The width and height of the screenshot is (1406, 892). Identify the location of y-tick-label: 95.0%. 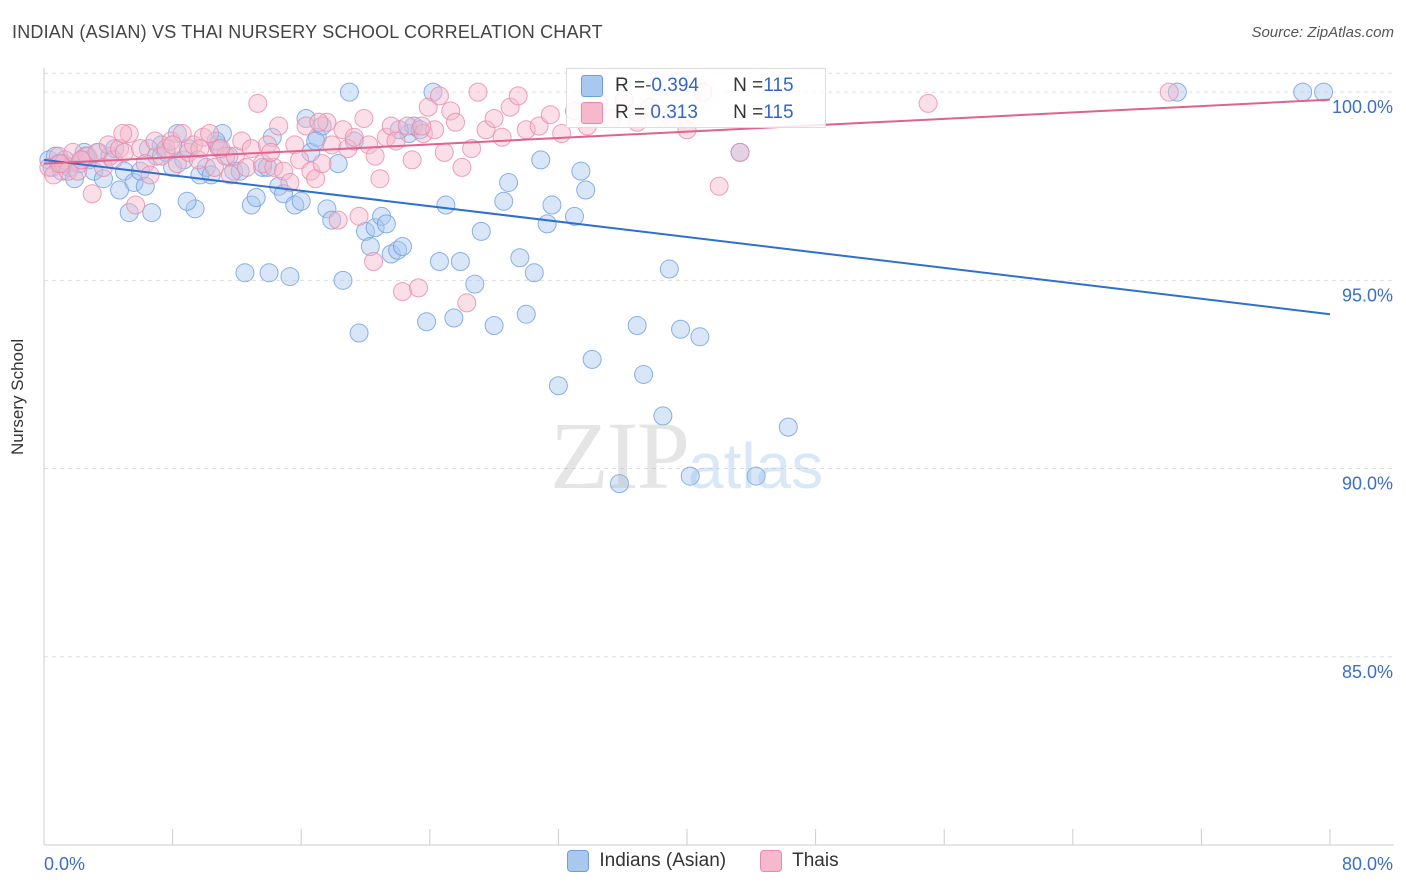
(1367, 295).